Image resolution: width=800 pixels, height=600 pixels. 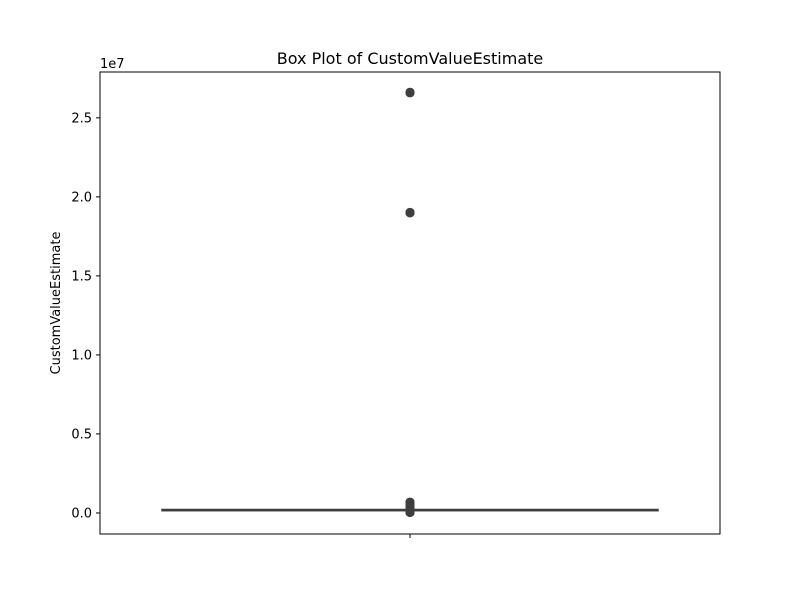 What do you see at coordinates (56, 303) in the screenshot?
I see `y-axis-label: CustomValueEstimate` at bounding box center [56, 303].